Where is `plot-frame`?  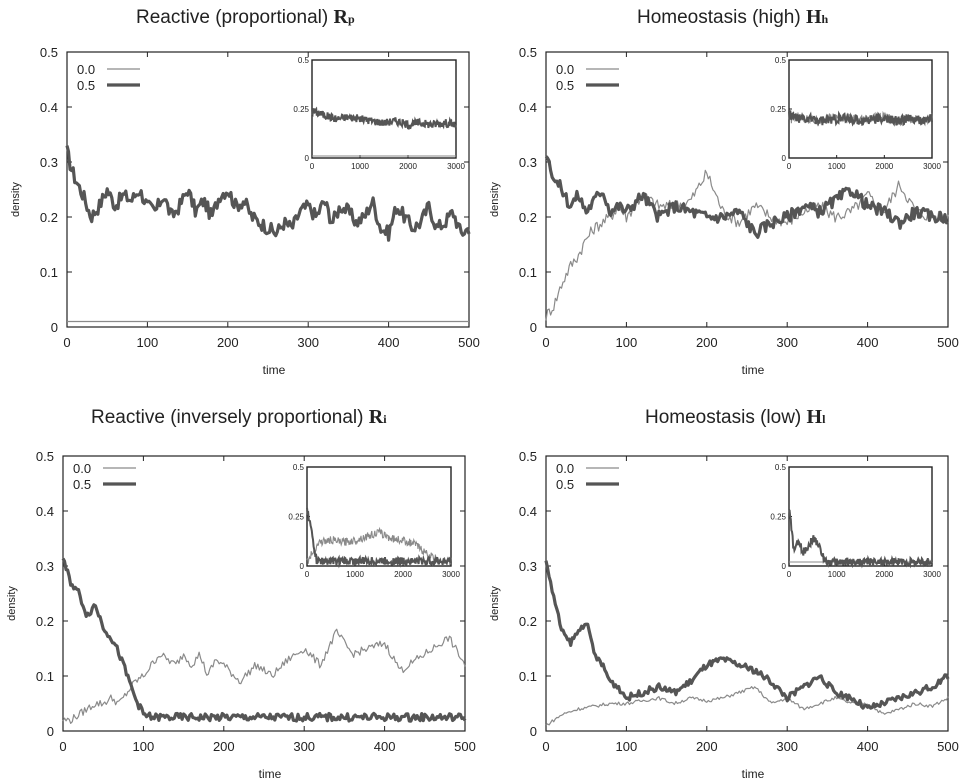 plot-frame is located at coordinates (264, 593).